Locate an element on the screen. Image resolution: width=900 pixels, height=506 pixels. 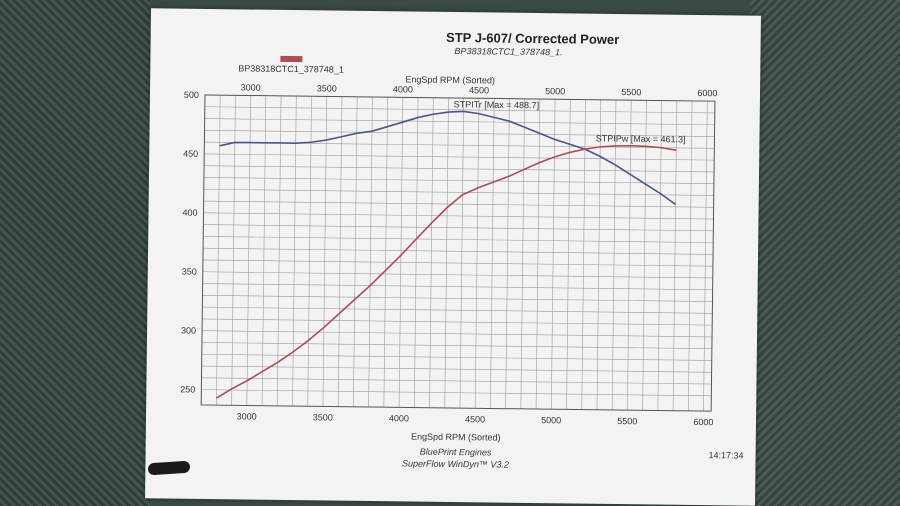
x-tick-label-bottom: 5000 is located at coordinates (551, 420).